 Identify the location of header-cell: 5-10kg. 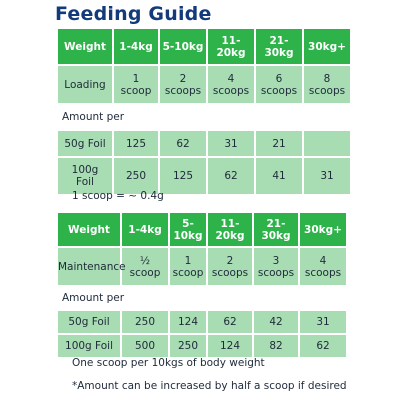
(183, 46).